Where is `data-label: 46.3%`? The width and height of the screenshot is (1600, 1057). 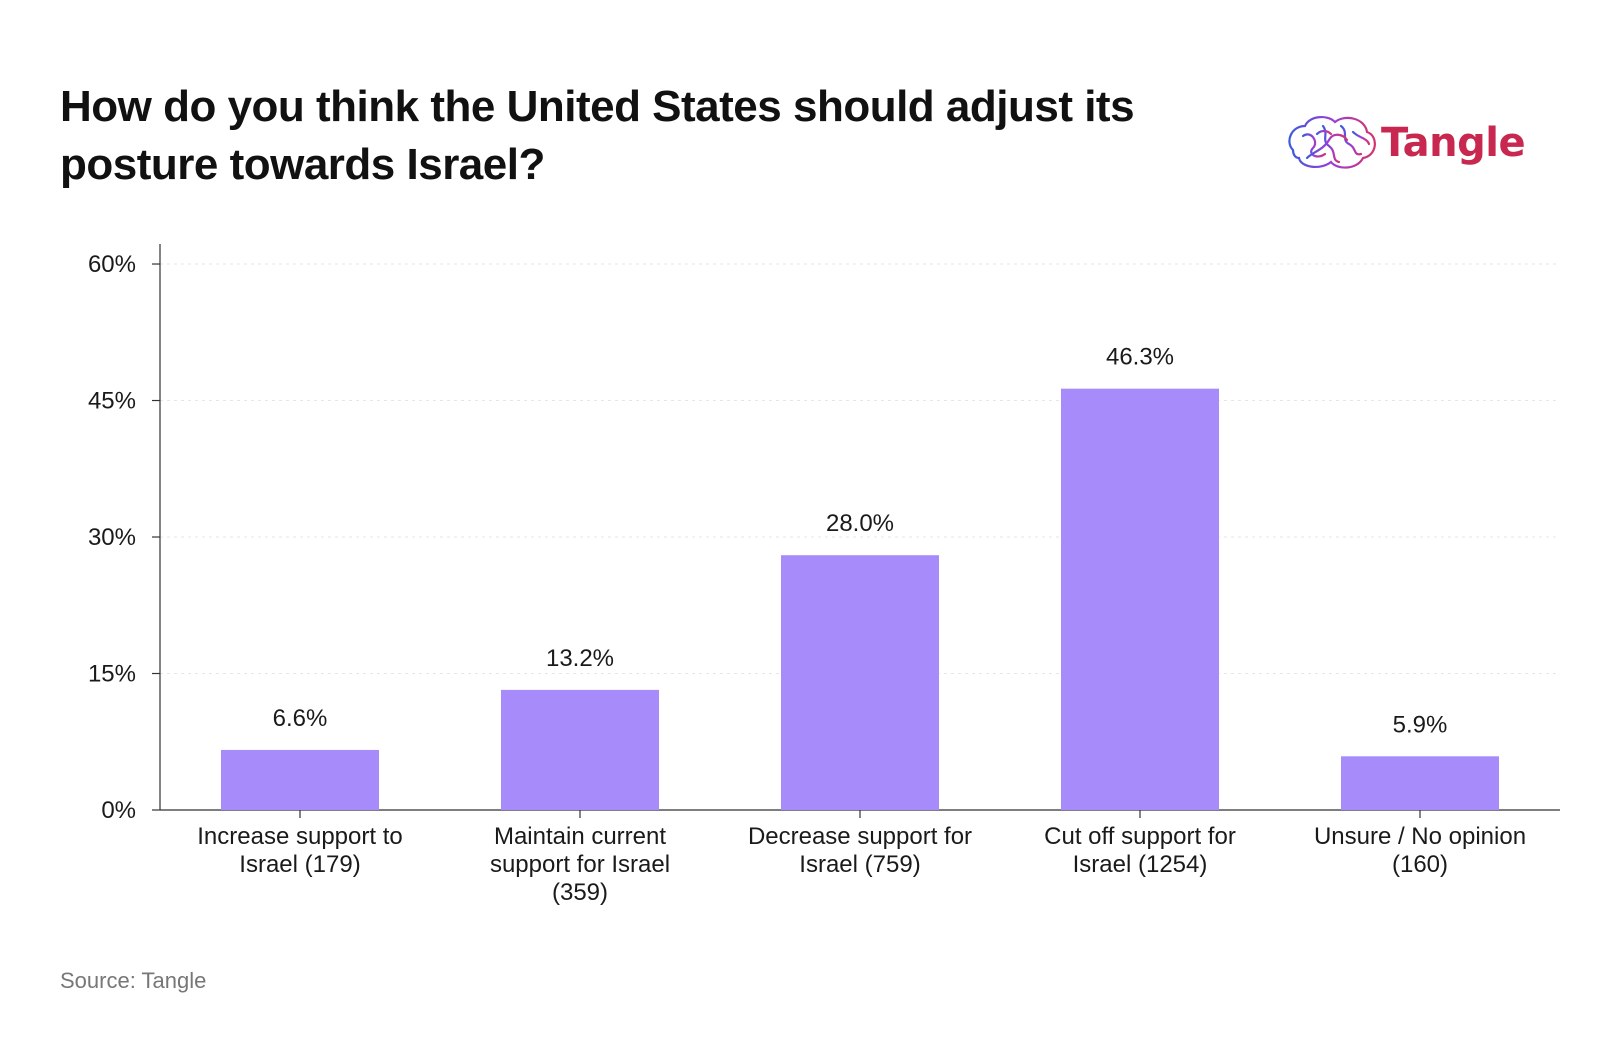
data-label: 46.3% is located at coordinates (1140, 357).